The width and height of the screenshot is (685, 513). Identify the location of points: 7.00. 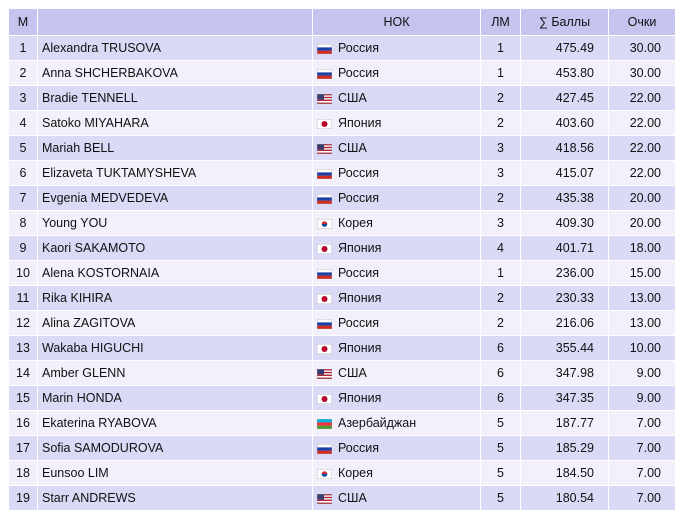
(648, 448).